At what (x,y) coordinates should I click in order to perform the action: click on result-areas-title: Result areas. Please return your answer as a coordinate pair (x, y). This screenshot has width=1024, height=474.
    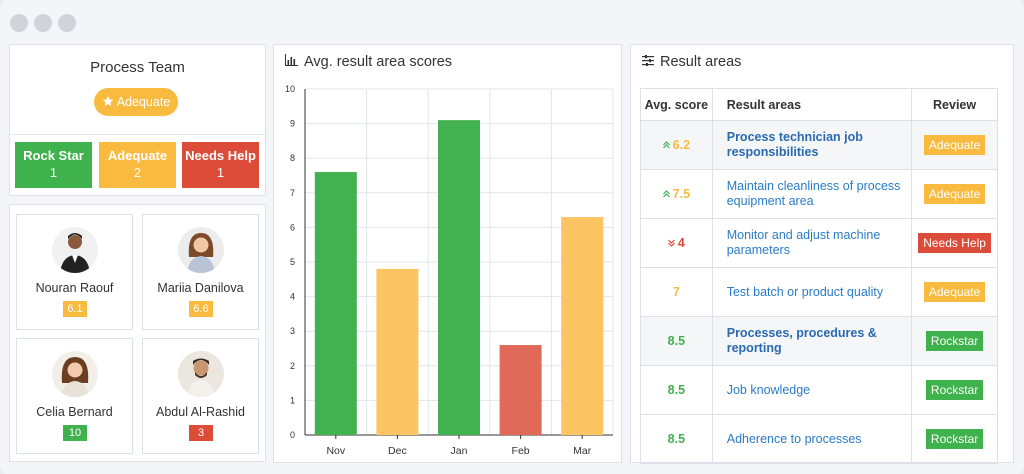
    Looking at the image, I should click on (691, 62).